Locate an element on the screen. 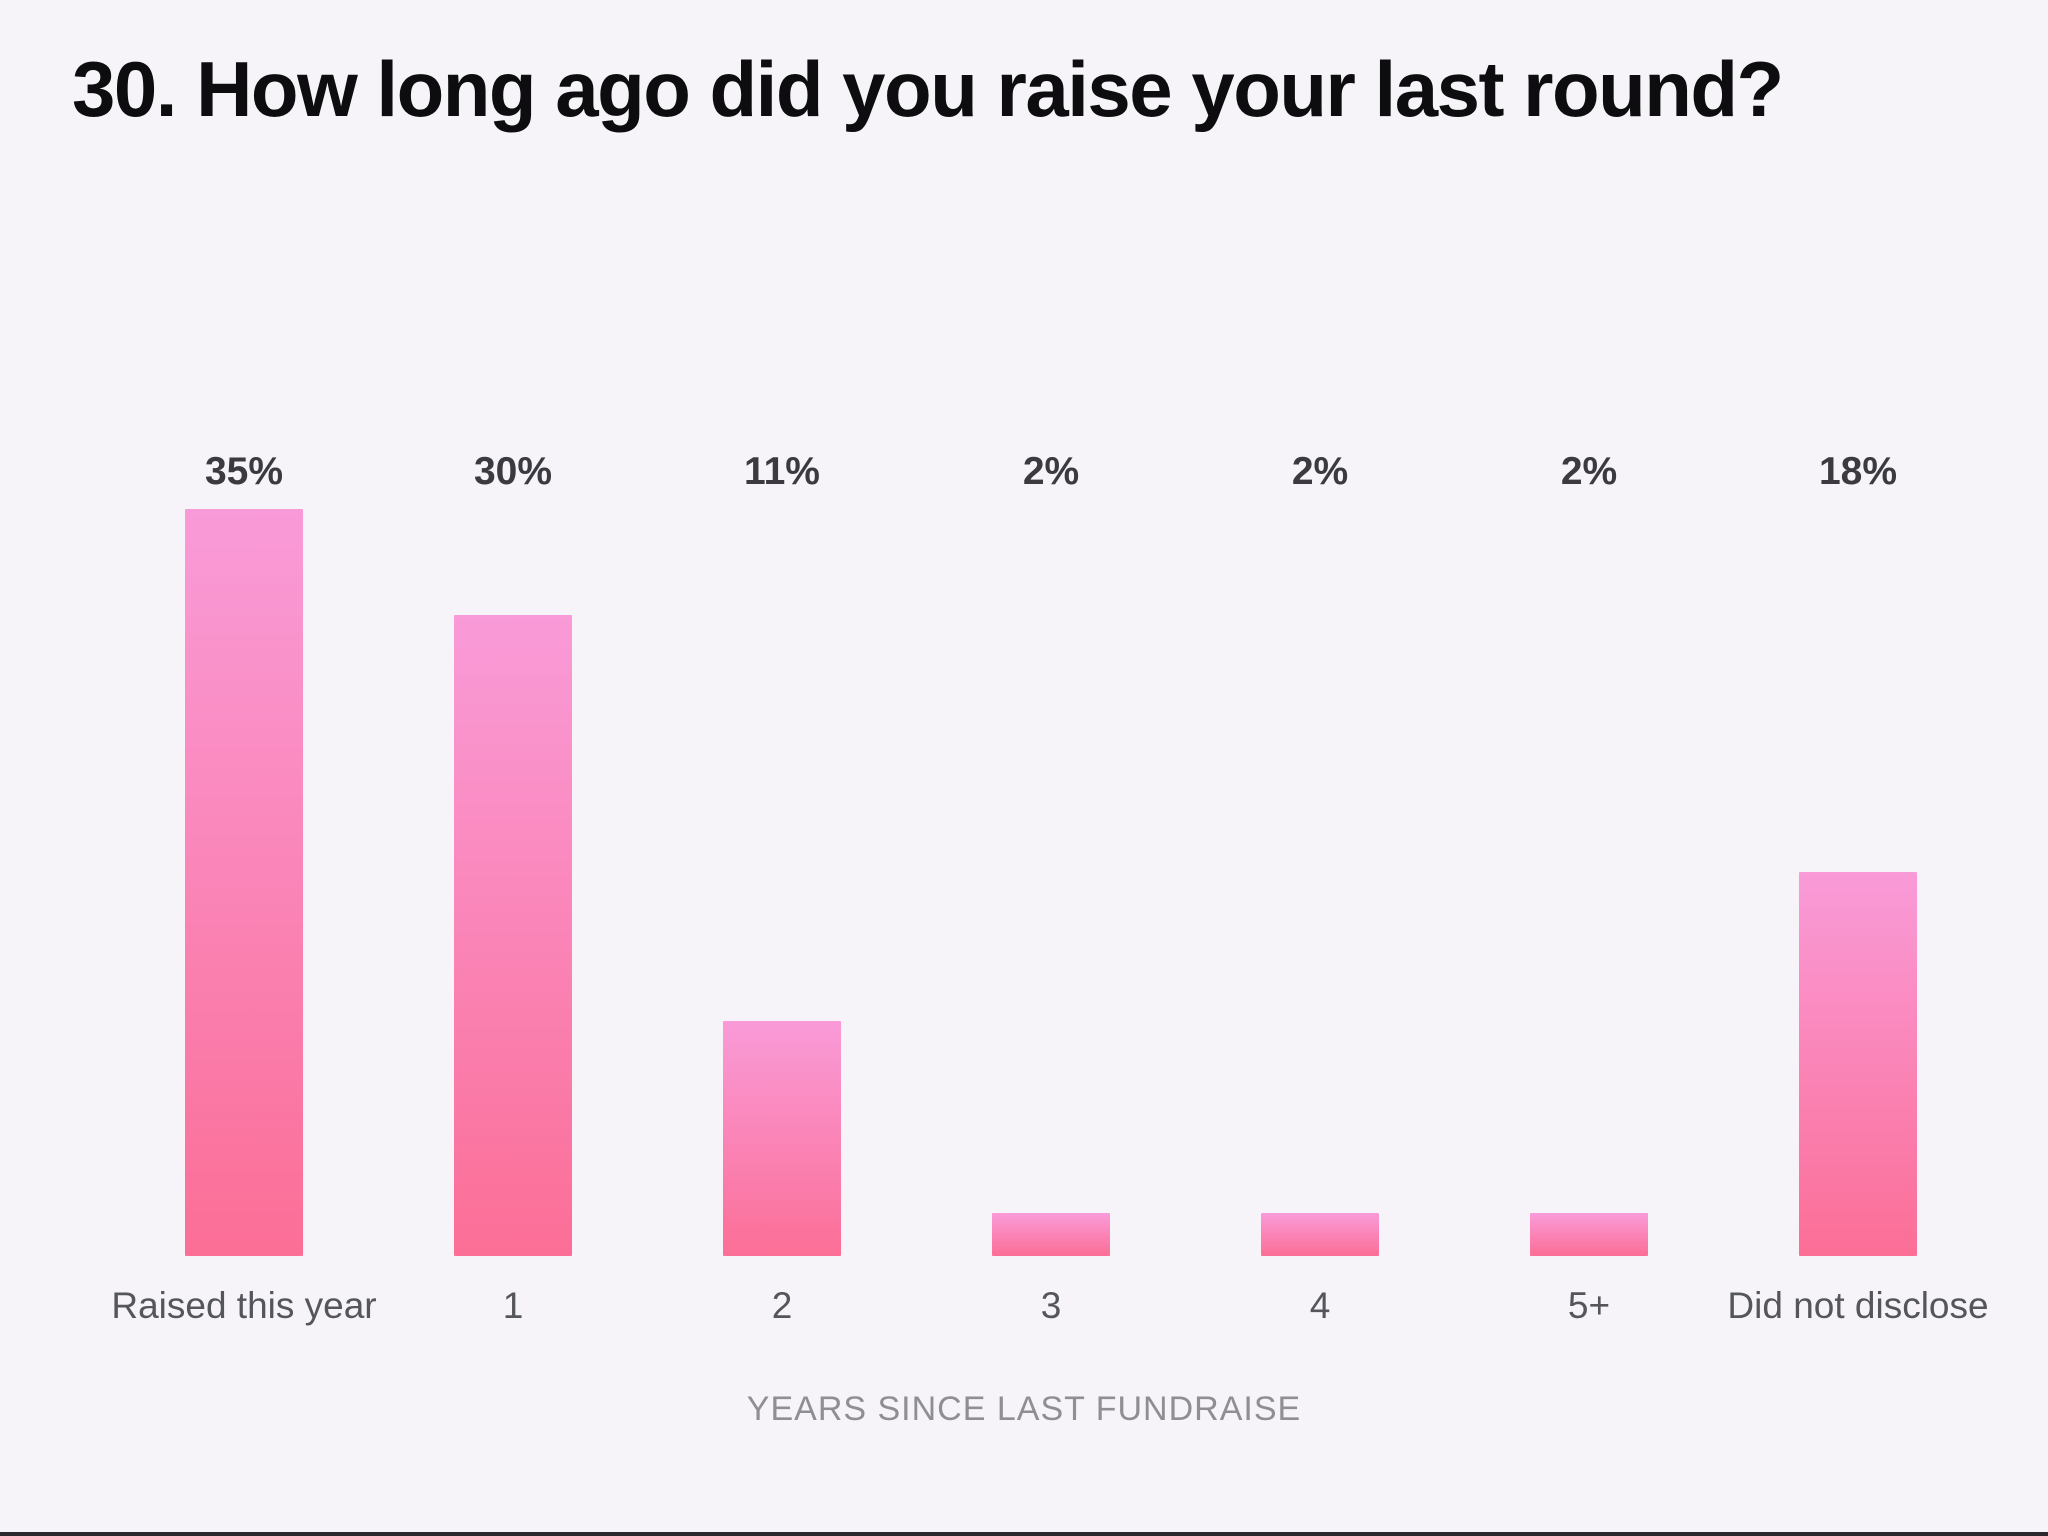  bottom-edge-line is located at coordinates (1024, 1534).